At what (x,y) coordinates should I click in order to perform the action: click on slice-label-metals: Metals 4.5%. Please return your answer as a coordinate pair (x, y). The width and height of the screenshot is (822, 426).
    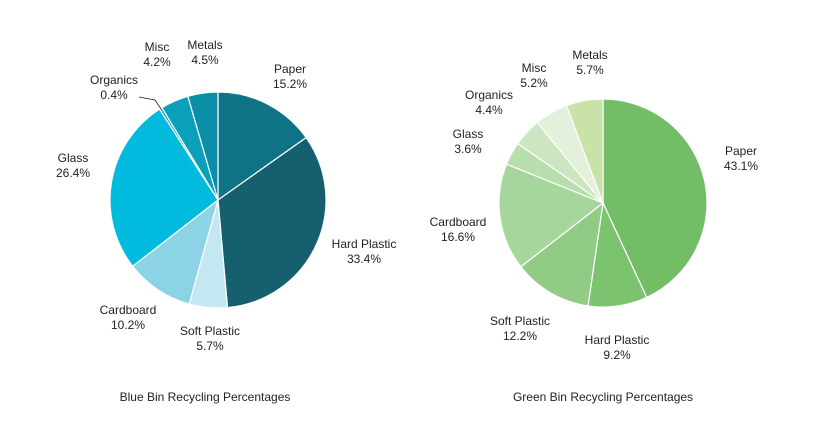
    Looking at the image, I should click on (204, 52).